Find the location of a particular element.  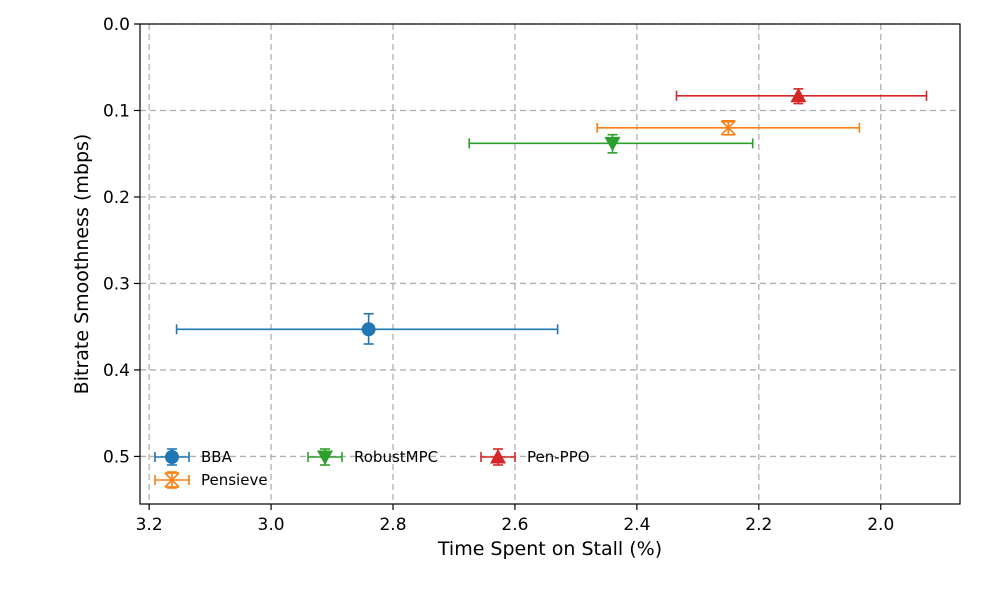

legend-item-pensieve: Pensieve is located at coordinates (211, 480).